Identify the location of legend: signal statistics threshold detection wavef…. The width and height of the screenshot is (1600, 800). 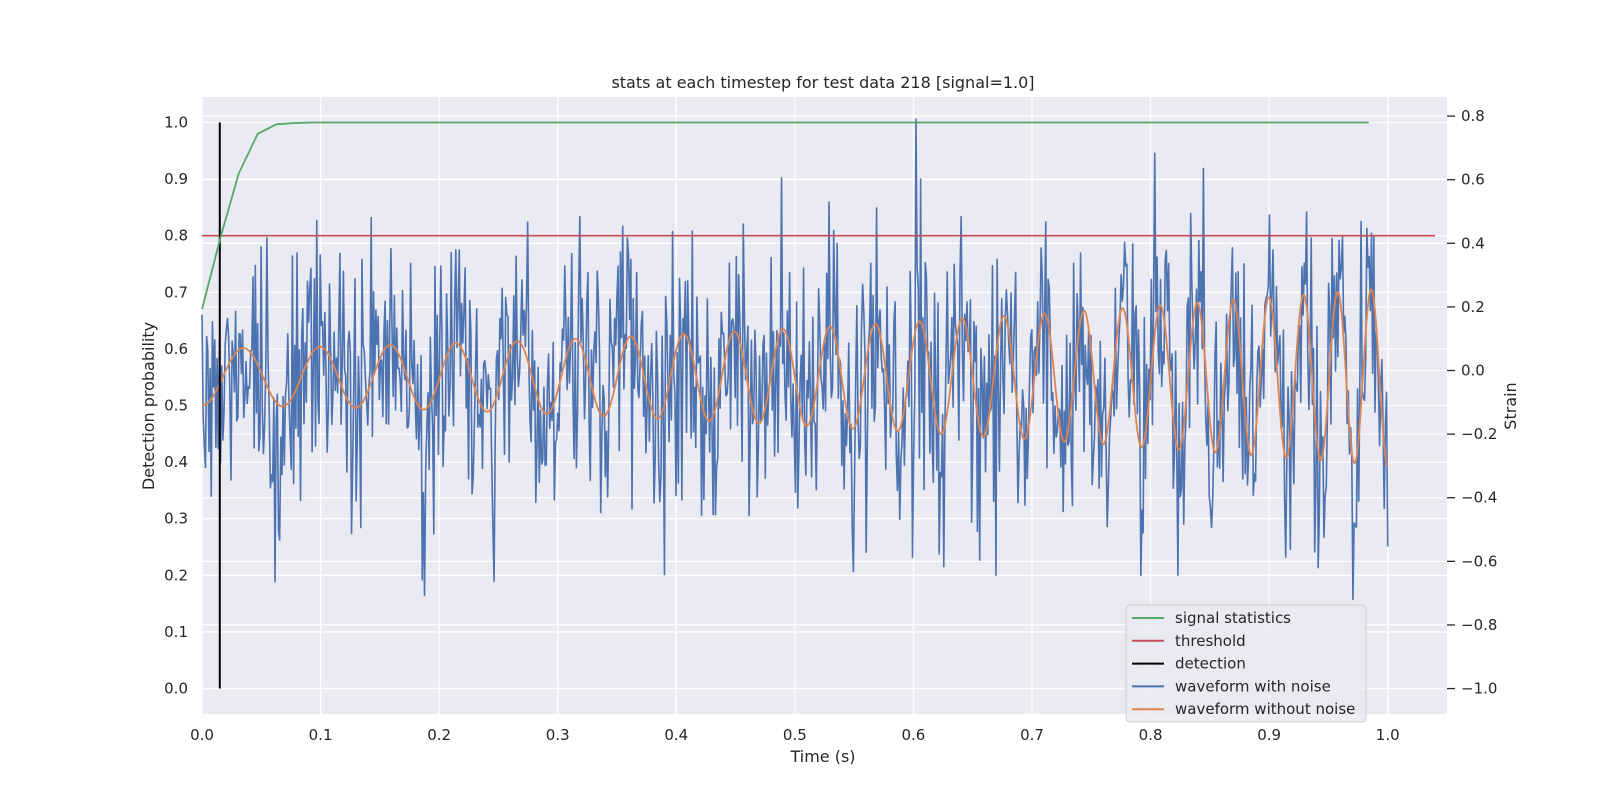
(1246, 663).